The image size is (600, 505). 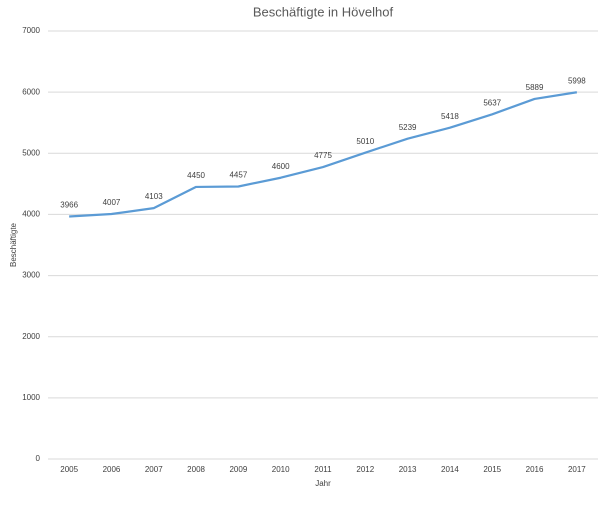 What do you see at coordinates (69, 469) in the screenshot?
I see `x-tick-label: 2005` at bounding box center [69, 469].